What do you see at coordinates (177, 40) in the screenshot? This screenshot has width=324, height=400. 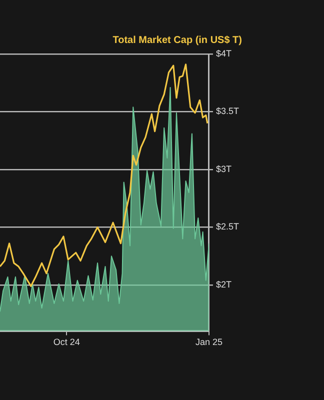 I see `chart-title: Total Market Cap (in US$ T)` at bounding box center [177, 40].